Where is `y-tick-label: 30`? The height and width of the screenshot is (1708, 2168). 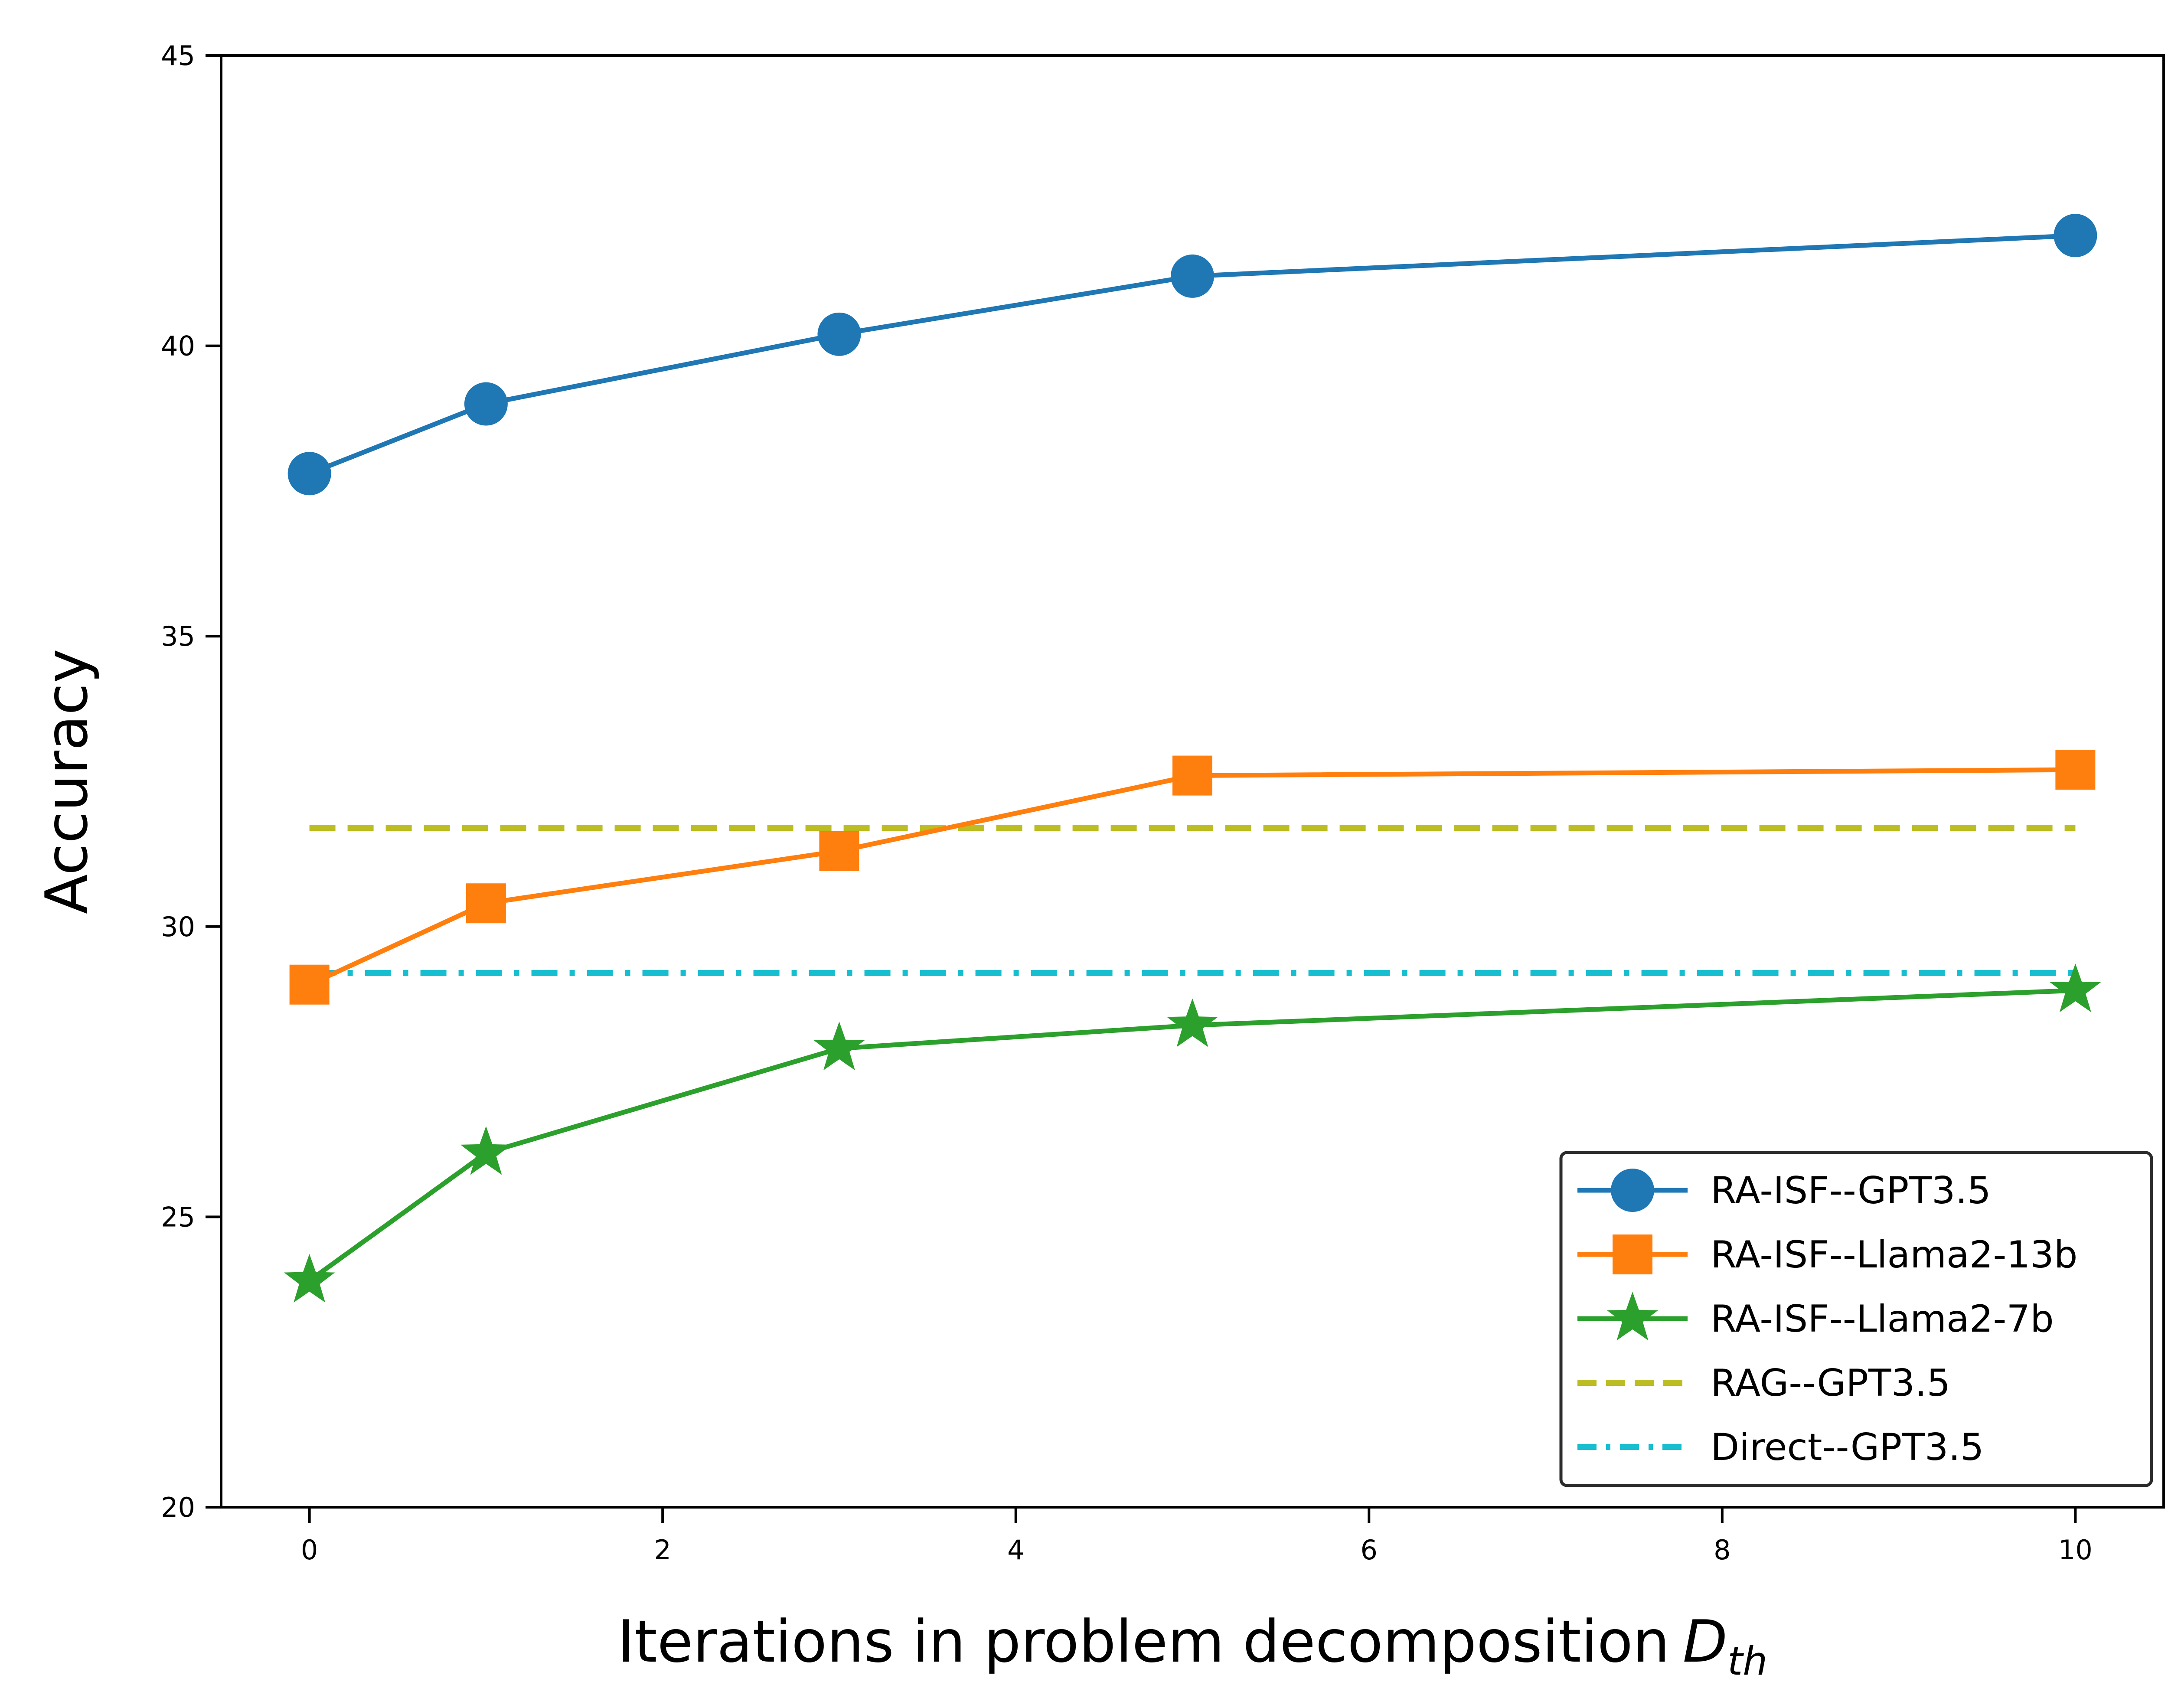 y-tick-label: 30 is located at coordinates (178, 927).